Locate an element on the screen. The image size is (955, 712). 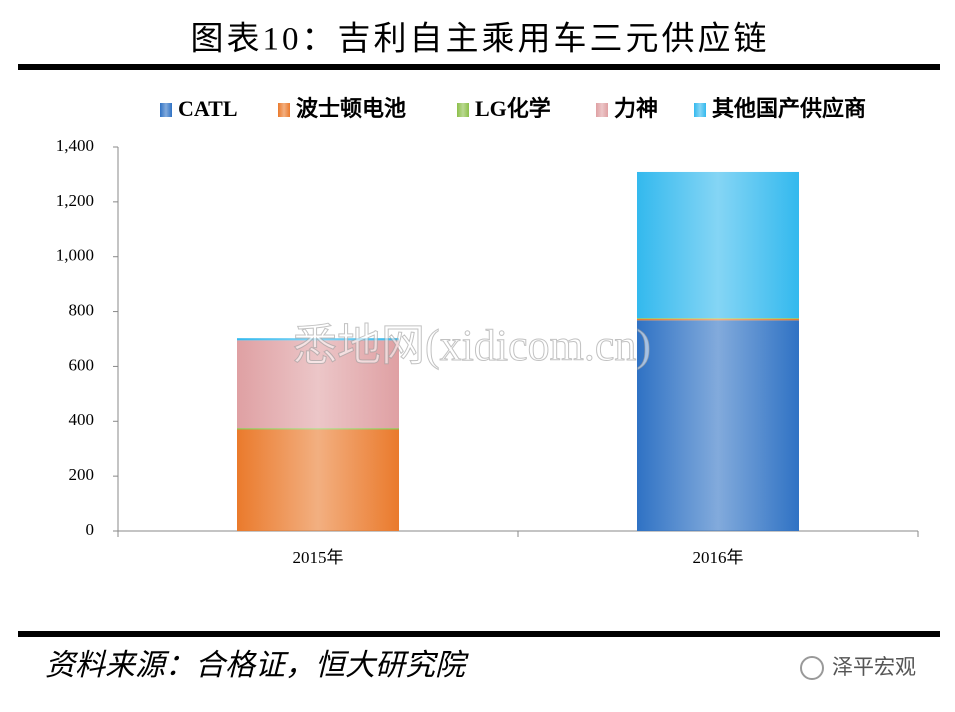
legend-label: LG化学 is located at coordinates (513, 108).